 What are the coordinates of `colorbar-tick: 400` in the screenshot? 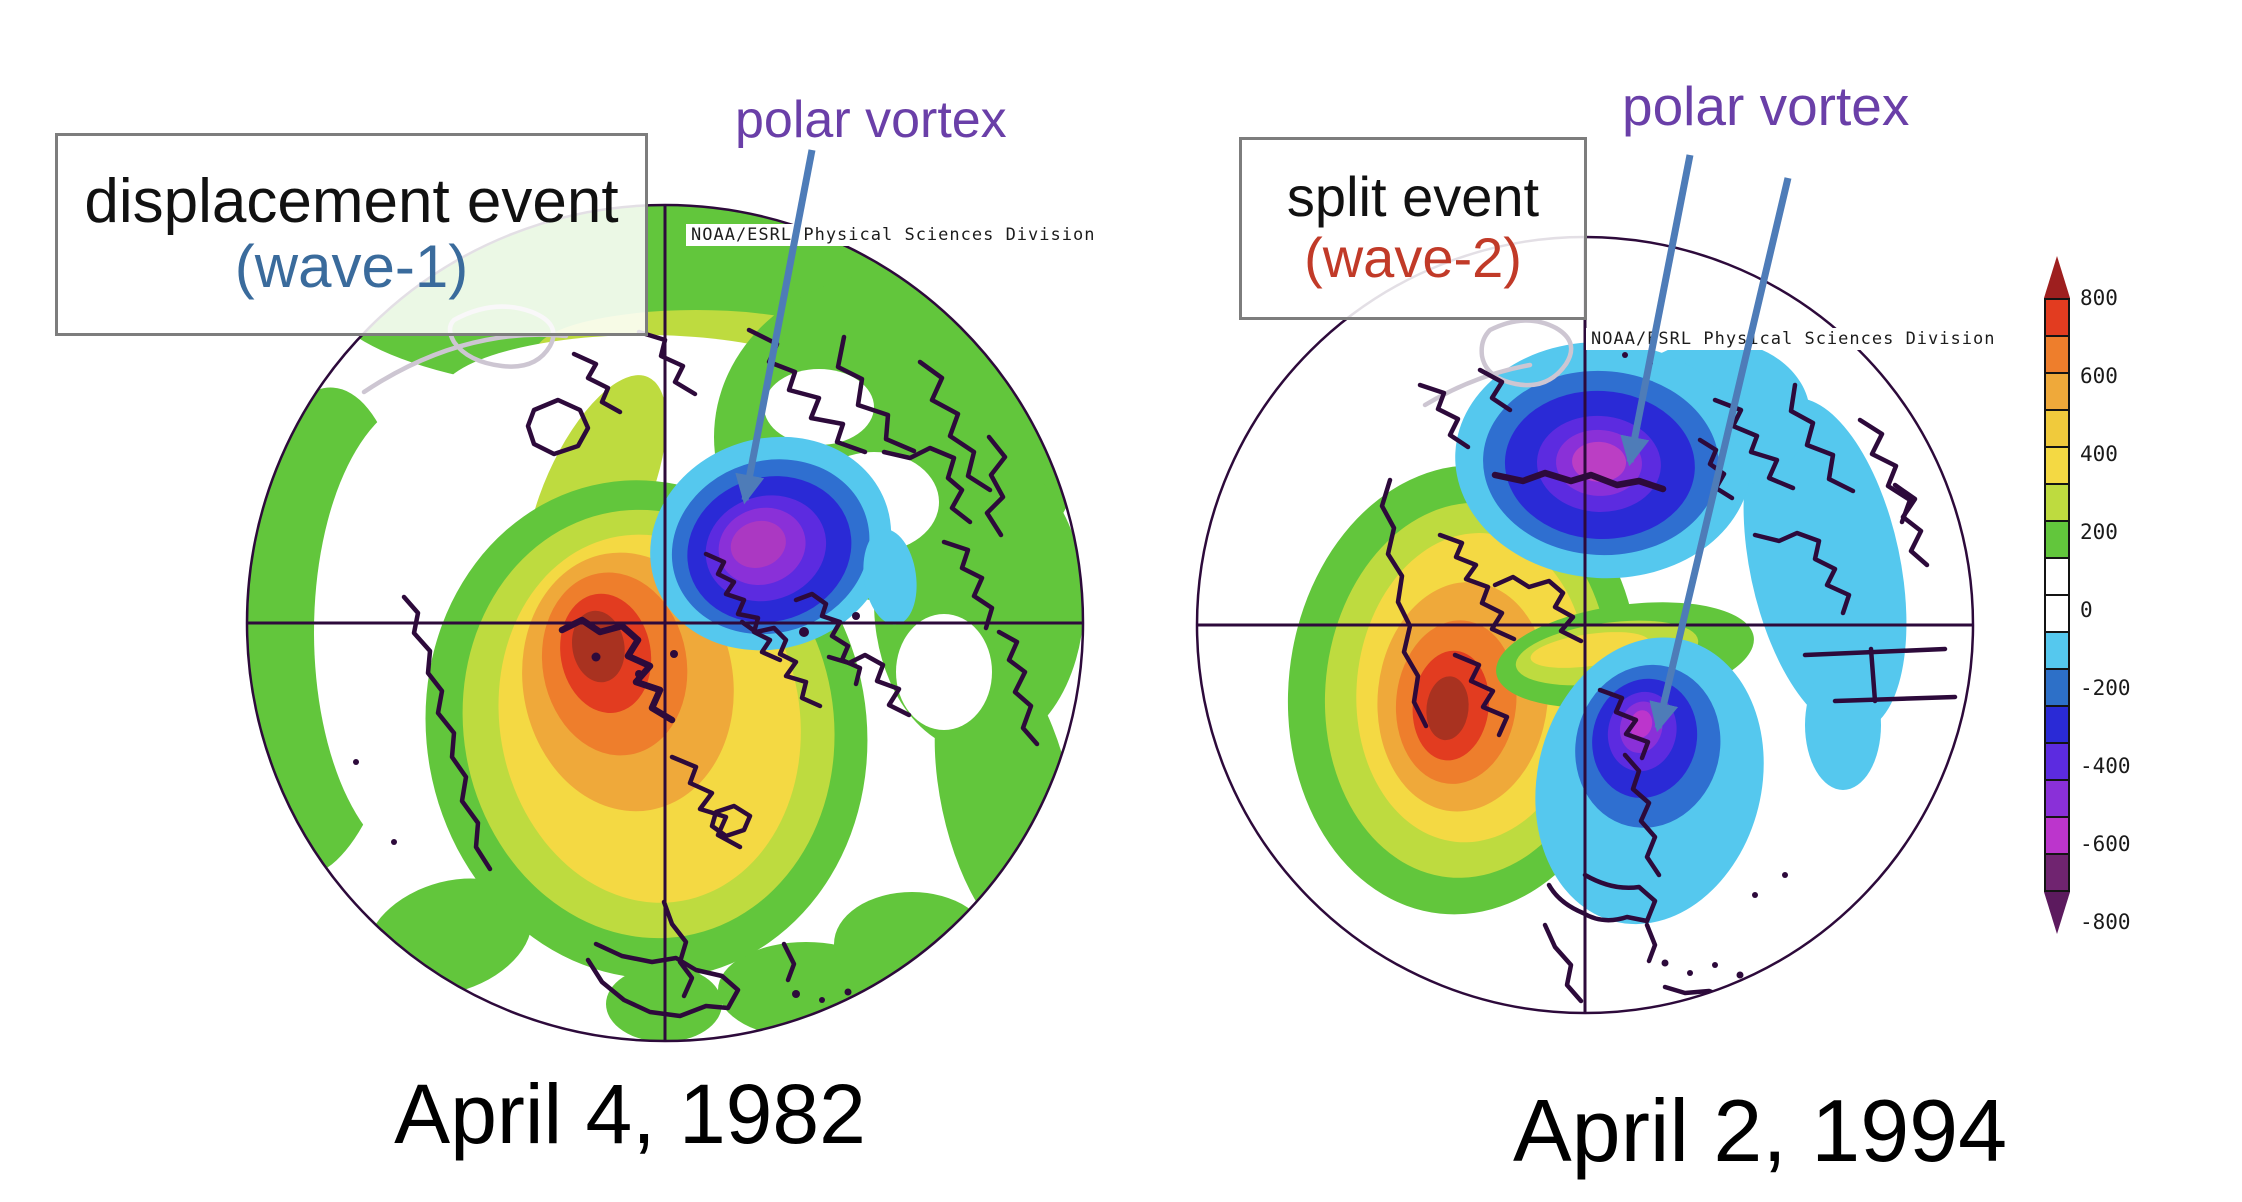 It's located at (2099, 454).